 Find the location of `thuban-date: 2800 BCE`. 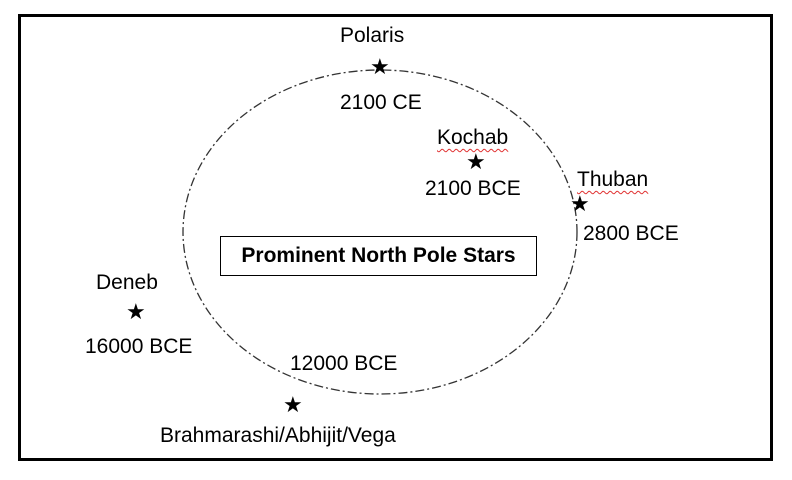

thuban-date: 2800 BCE is located at coordinates (631, 233).